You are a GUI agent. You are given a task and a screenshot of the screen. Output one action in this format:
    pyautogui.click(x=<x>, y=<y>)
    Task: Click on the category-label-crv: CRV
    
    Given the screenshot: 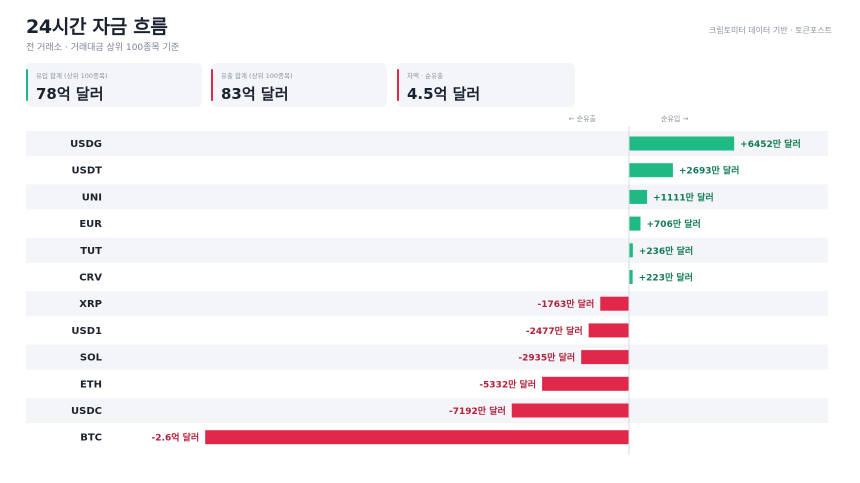 What is the action you would take?
    pyautogui.click(x=90, y=278)
    